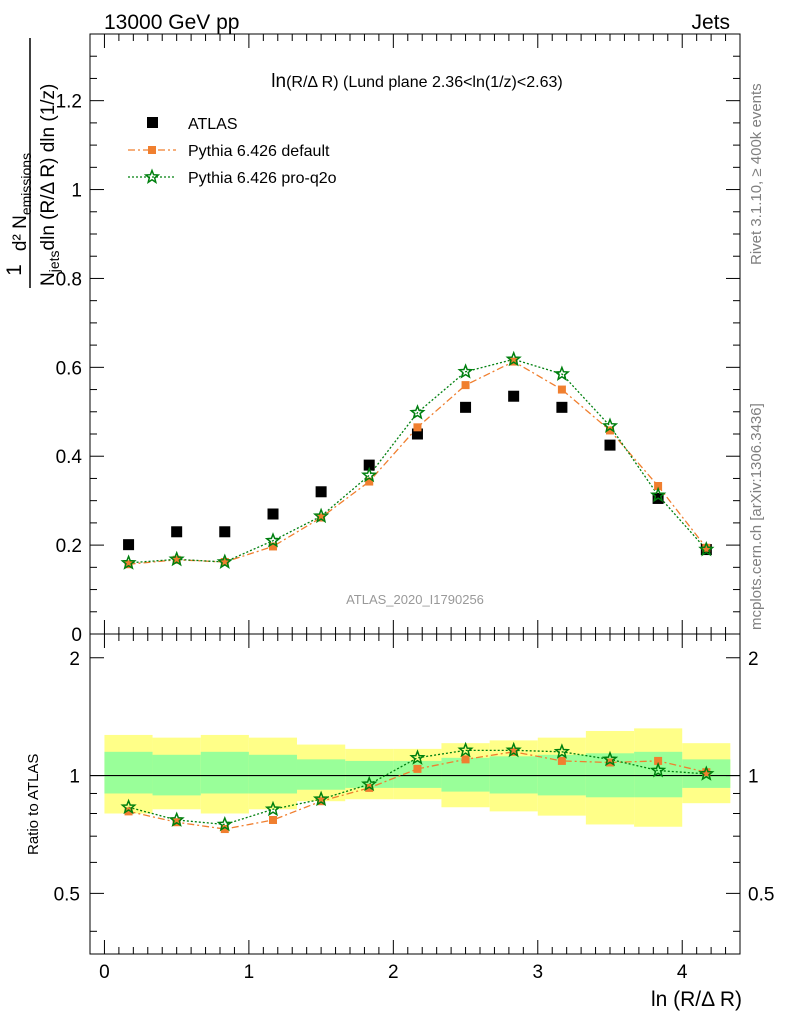  I want to click on ylabel-d2n: d² Nemissions, so click(22, 202).